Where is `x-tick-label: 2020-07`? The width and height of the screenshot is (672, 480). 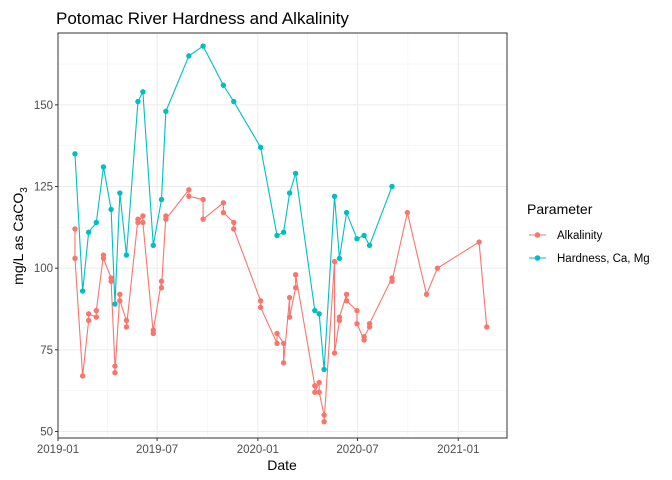 x-tick-label: 2020-07 is located at coordinates (357, 450).